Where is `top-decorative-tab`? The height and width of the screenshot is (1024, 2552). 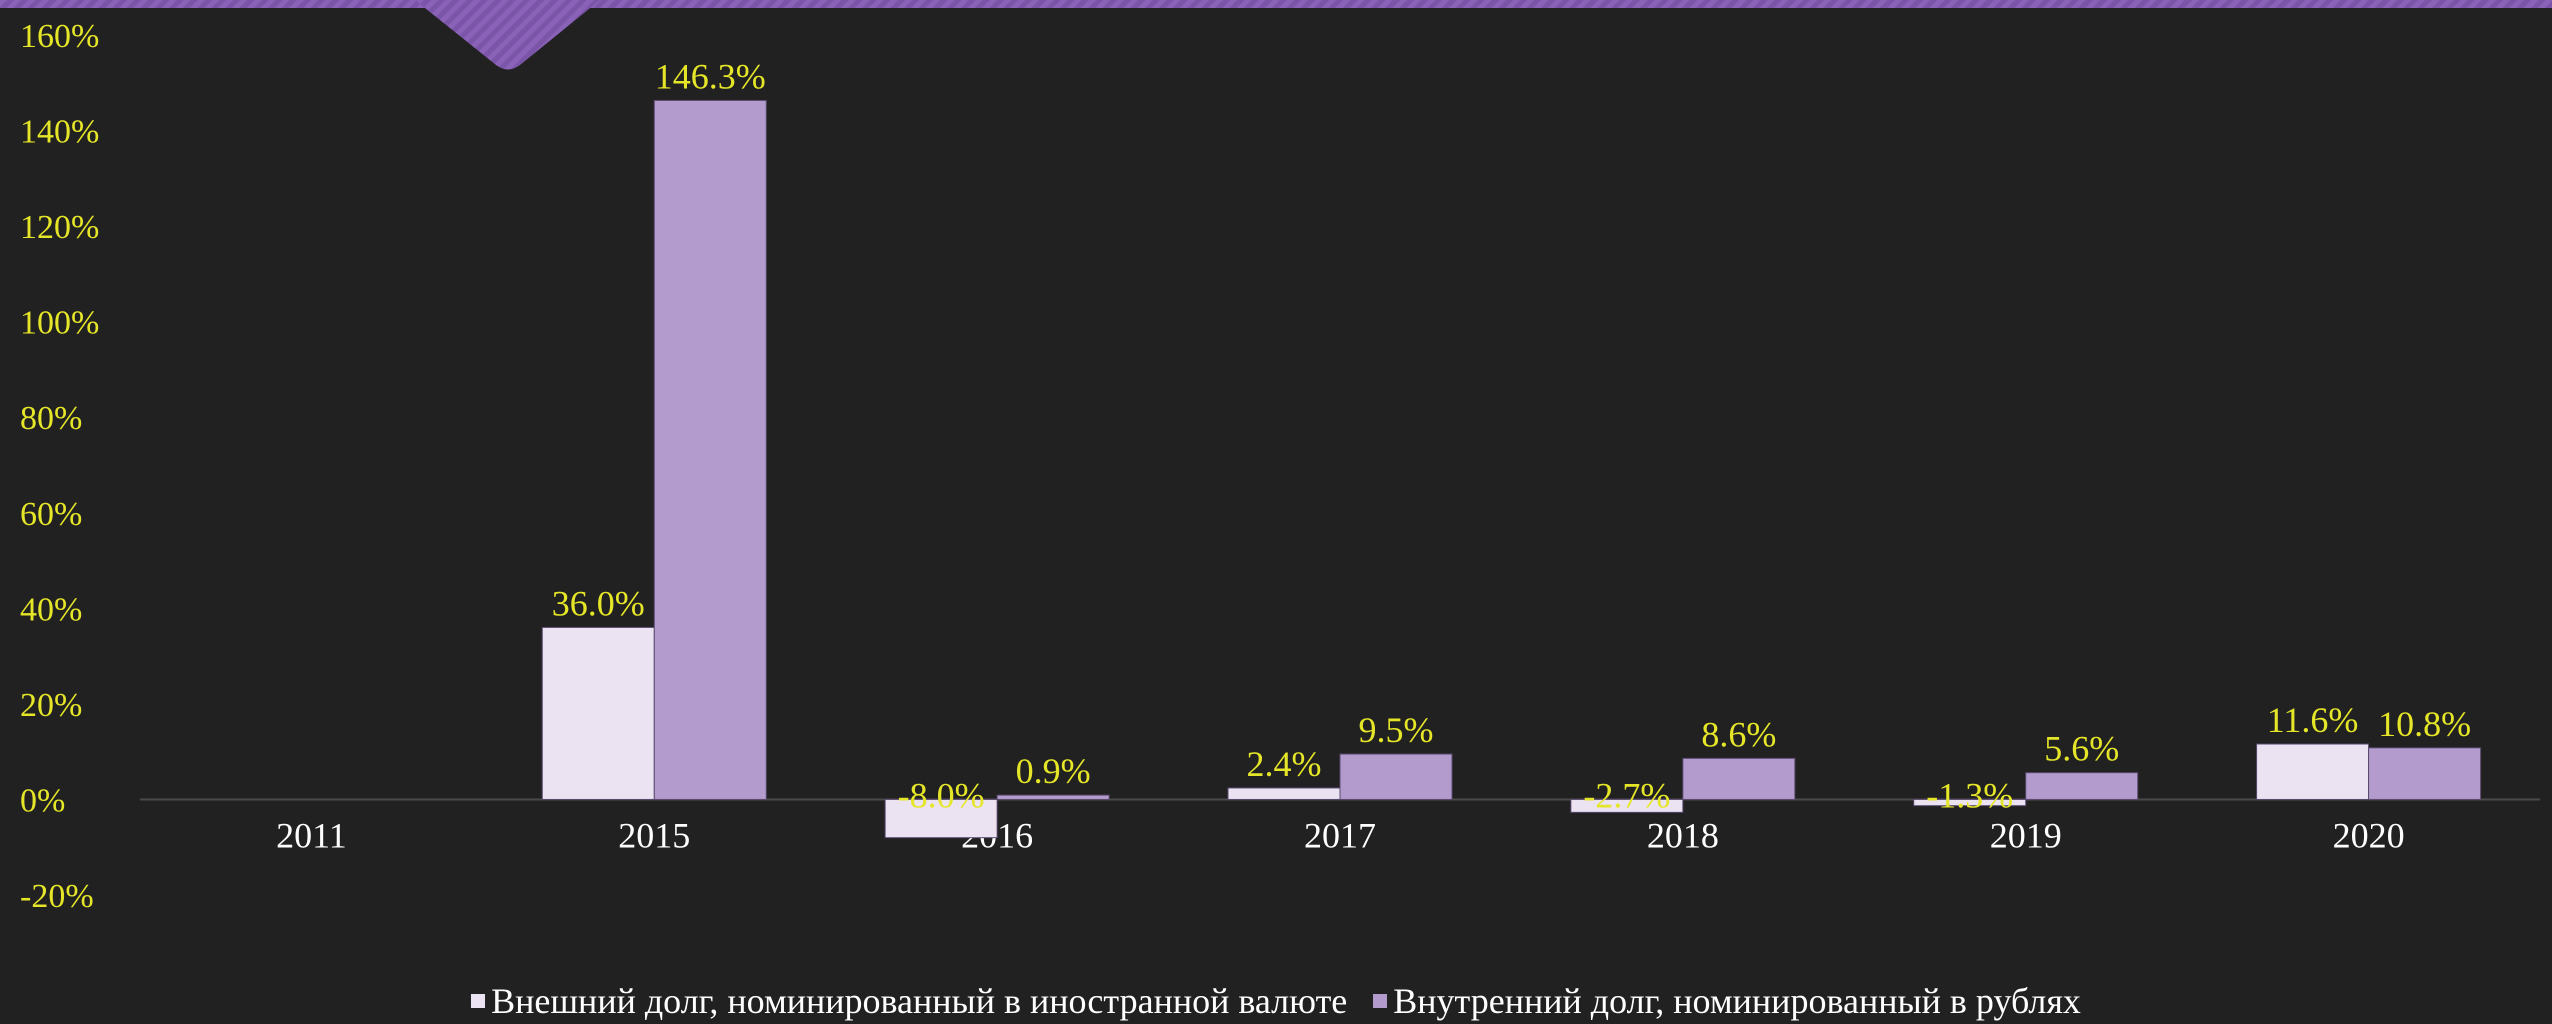
top-decorative-tab is located at coordinates (507, 35).